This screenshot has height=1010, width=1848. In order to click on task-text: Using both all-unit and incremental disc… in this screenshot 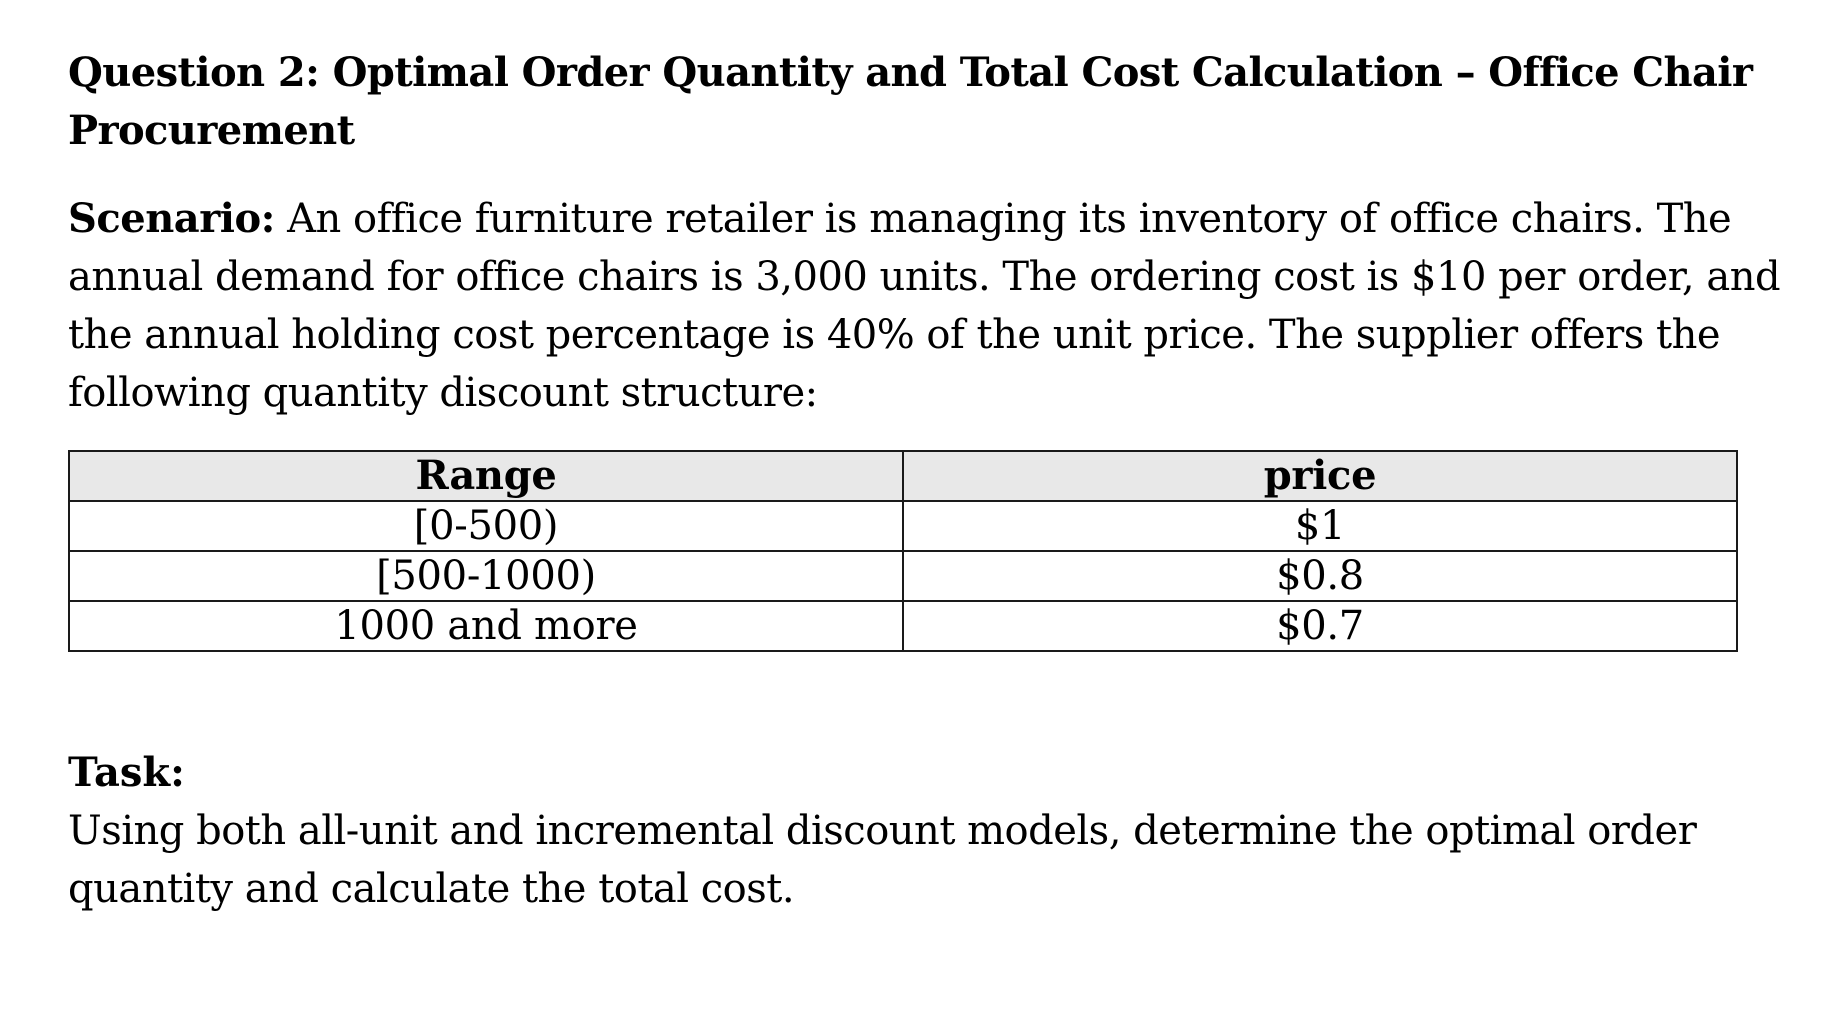, I will do `click(882, 860)`.